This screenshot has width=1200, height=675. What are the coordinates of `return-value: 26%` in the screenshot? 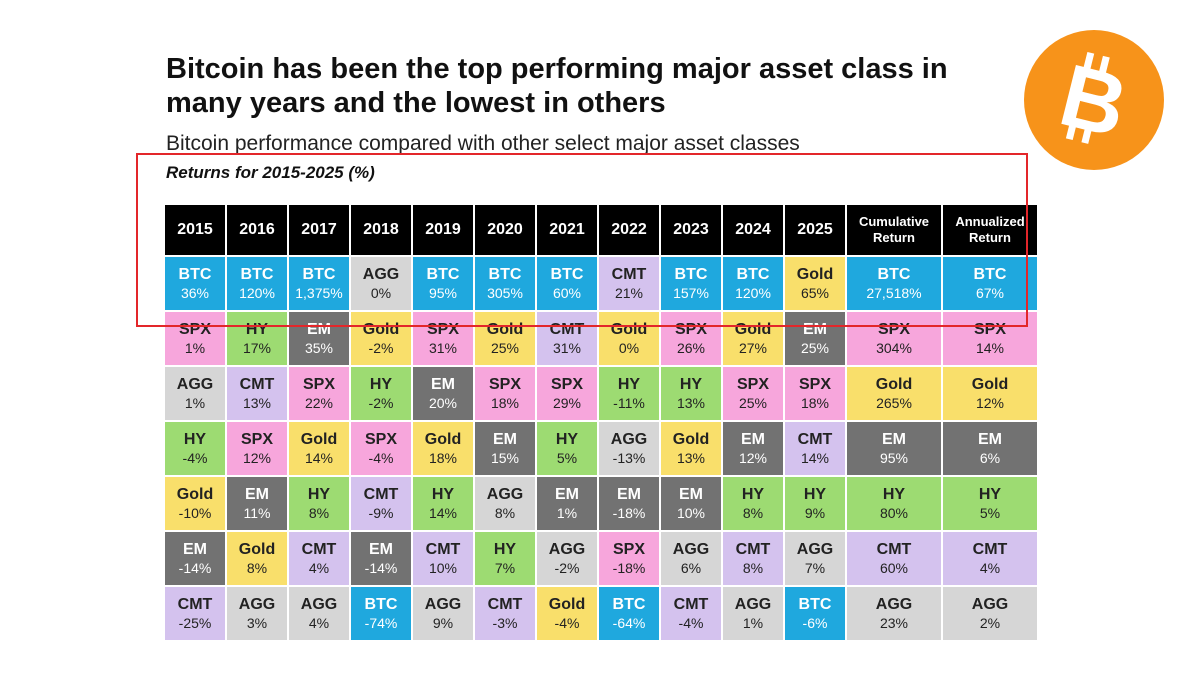 It's located at (691, 347).